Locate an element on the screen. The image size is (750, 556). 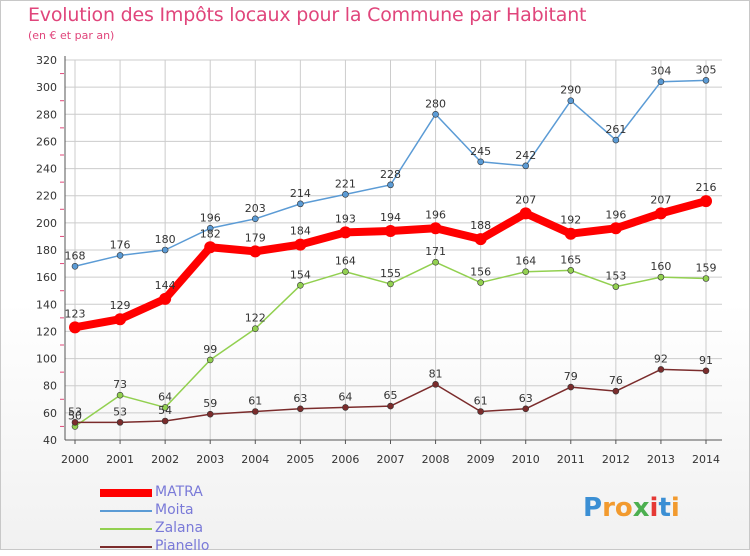
data-label-matra-2006: 193 is located at coordinates (345, 218).